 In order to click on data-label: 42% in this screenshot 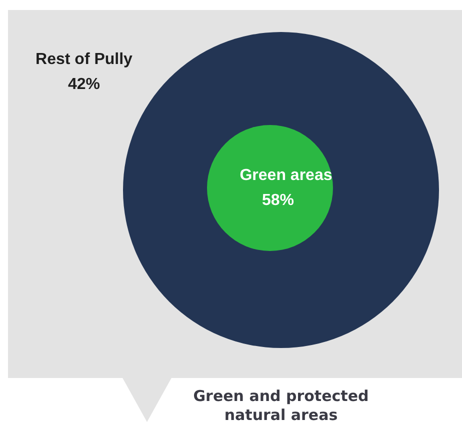, I will do `click(84, 84)`.